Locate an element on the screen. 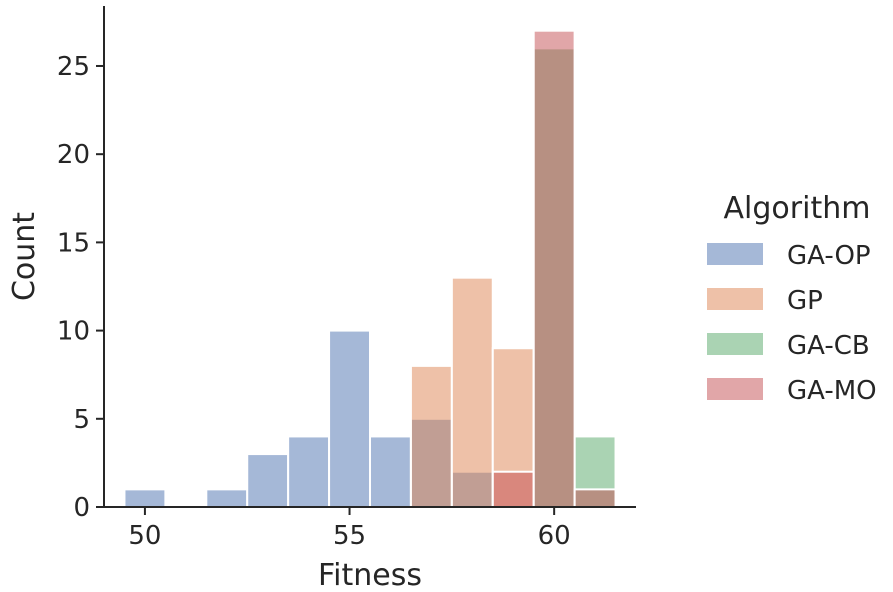  x-tick-label: 50 is located at coordinates (144, 536).